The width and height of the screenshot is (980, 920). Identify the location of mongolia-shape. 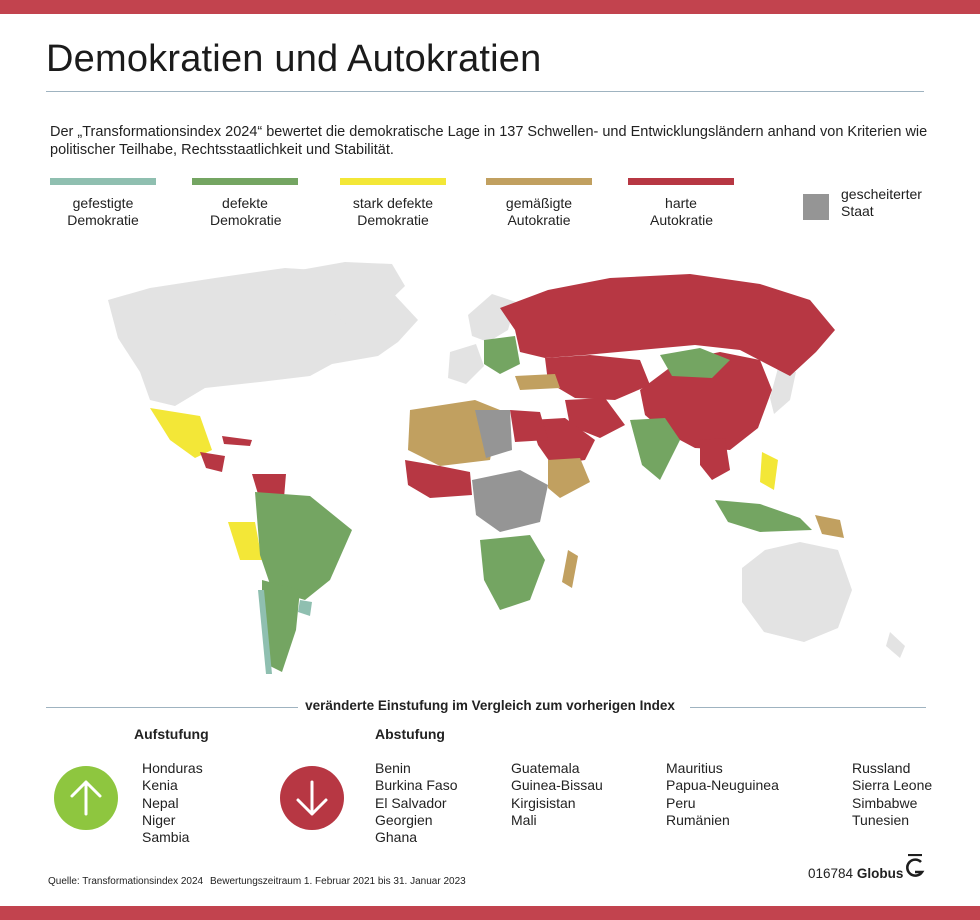
(695, 363).